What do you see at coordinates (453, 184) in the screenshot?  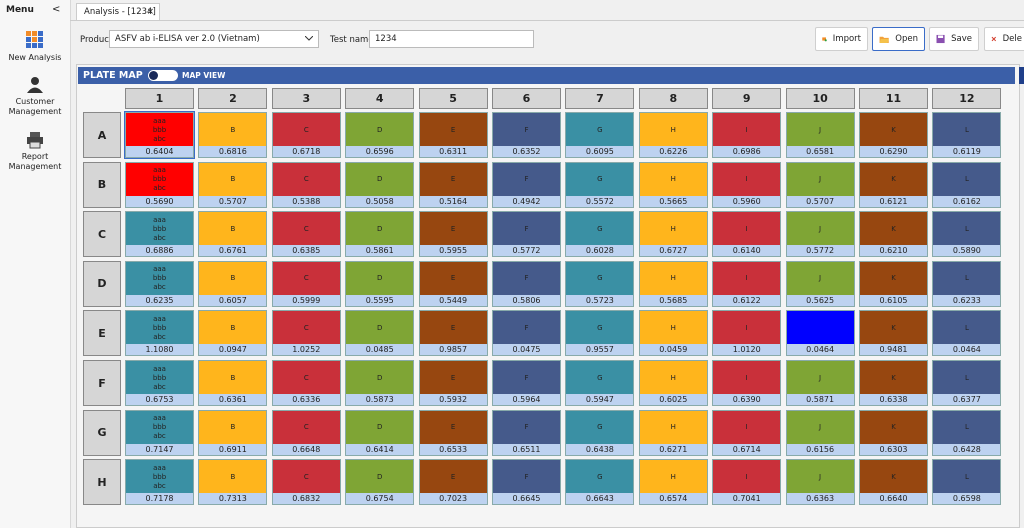 I see `well: E 0.5164` at bounding box center [453, 184].